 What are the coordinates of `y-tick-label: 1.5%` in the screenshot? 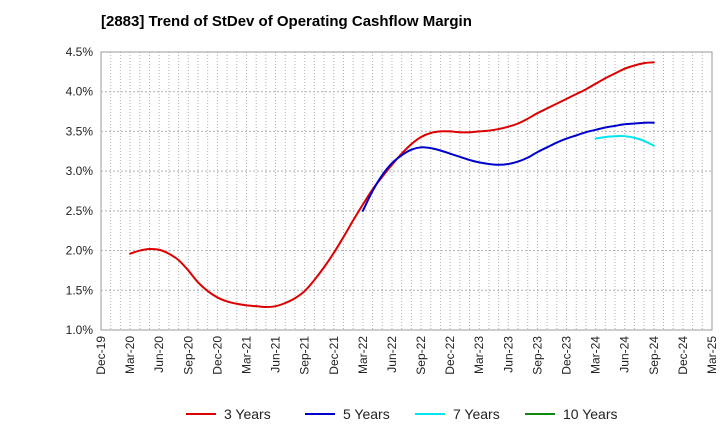 It's located at (80, 290).